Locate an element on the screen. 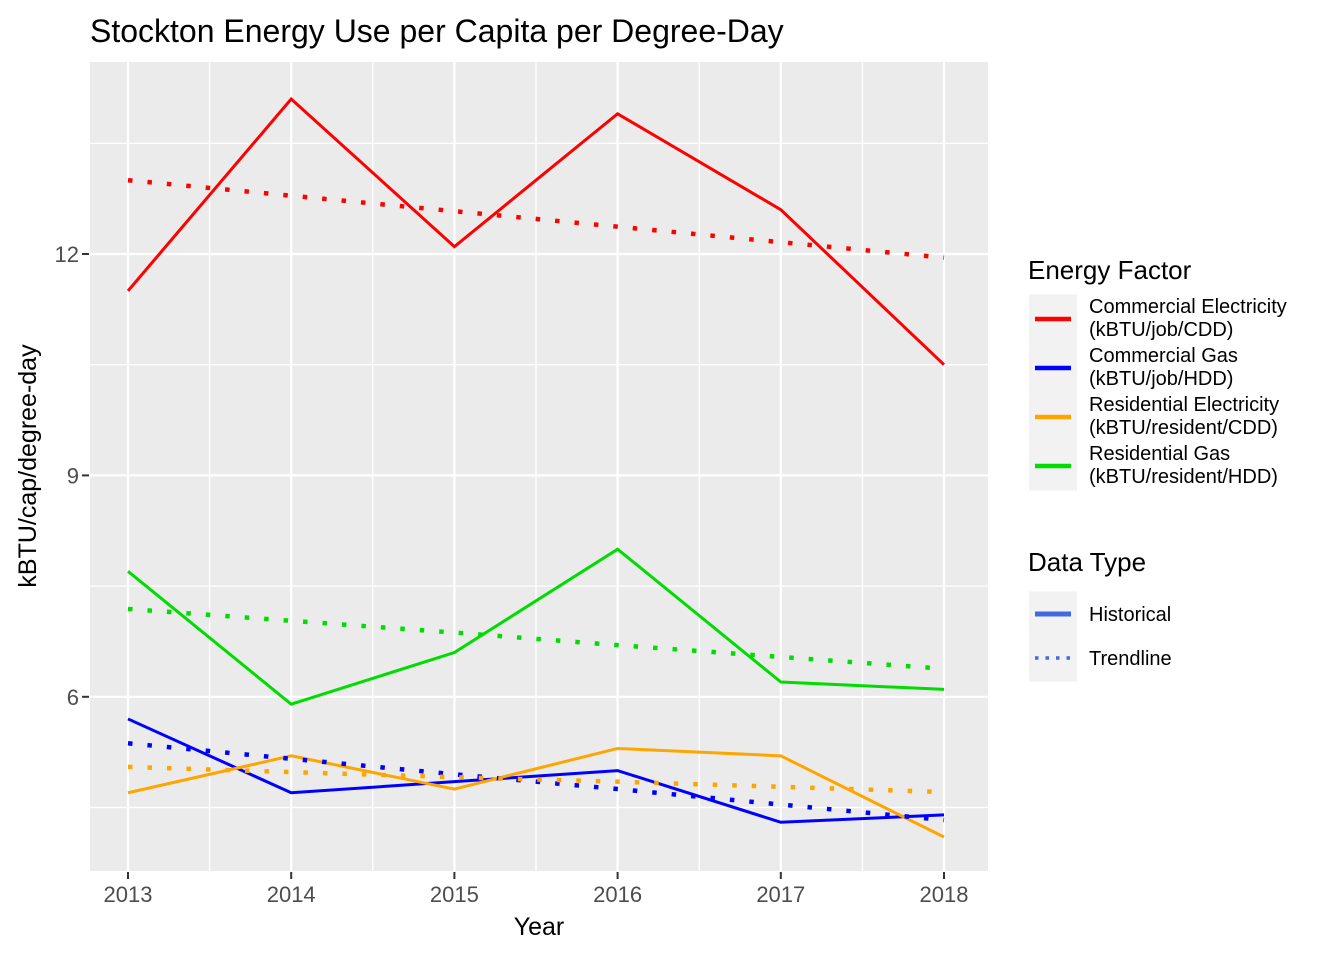 The height and width of the screenshot is (965, 1344). x-tick-2017: 2017 is located at coordinates (780, 894).